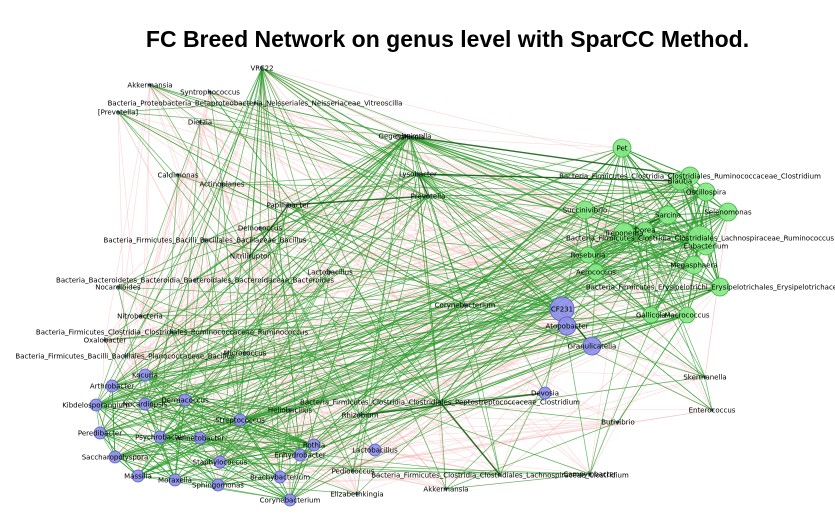 The width and height of the screenshot is (835, 524). Describe the element at coordinates (712, 411) in the screenshot. I see `node-label-enterococcus: Enterococcus` at that location.